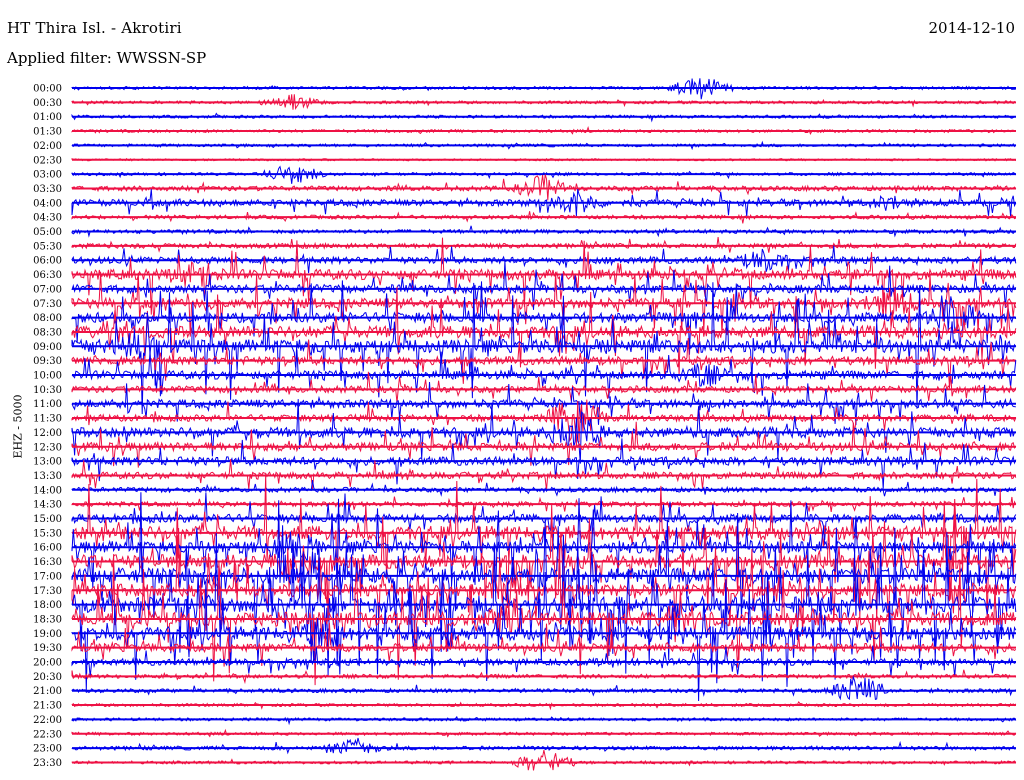  I want to click on time-tick-label: 08:30, so click(47, 332).